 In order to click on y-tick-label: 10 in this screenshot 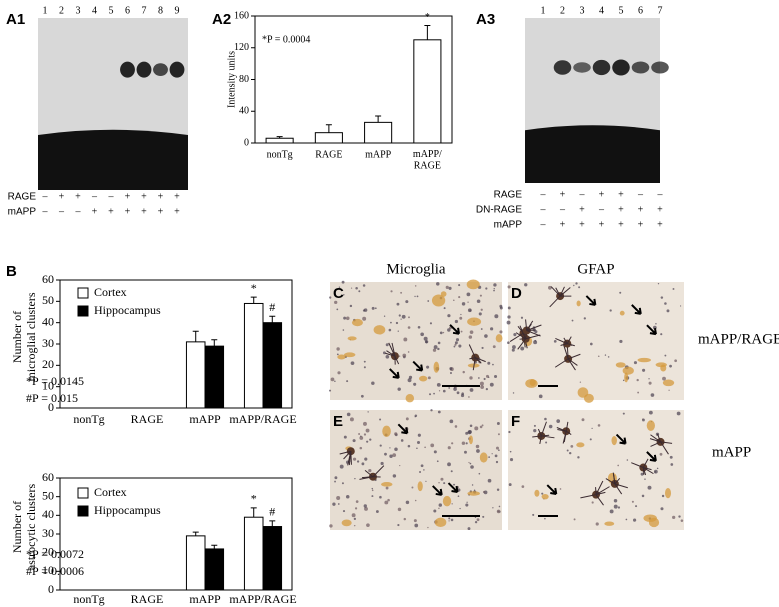, I will do `click(48, 570)`.